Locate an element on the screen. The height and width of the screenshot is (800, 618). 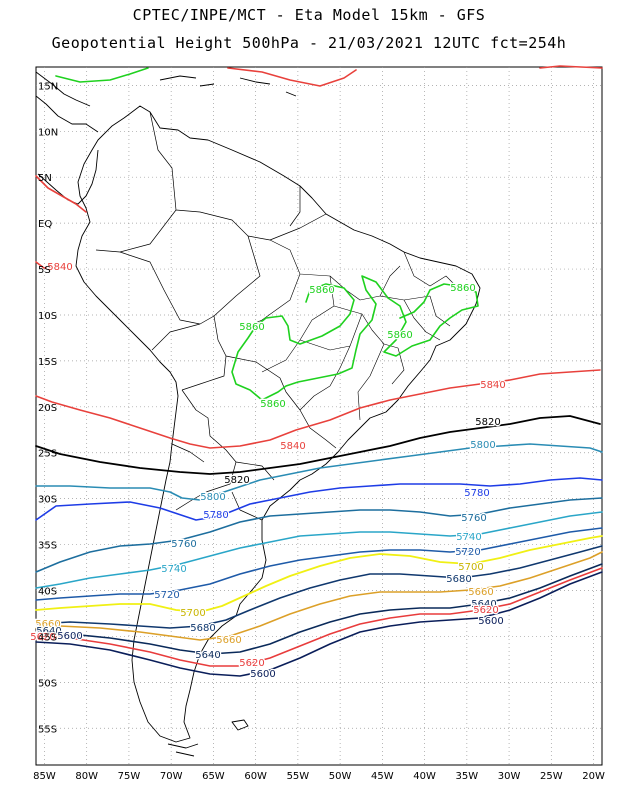
lat-tick-label: 15S is located at coordinates (47, 362).